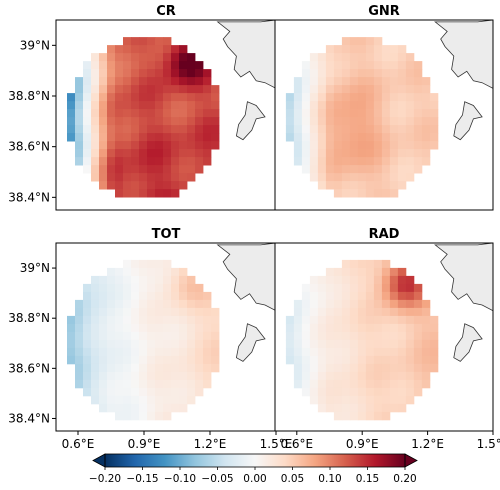 This screenshot has width=500, height=490. What do you see at coordinates (29, 418) in the screenshot?
I see `y-tick-label: 38.4°N` at bounding box center [29, 418].